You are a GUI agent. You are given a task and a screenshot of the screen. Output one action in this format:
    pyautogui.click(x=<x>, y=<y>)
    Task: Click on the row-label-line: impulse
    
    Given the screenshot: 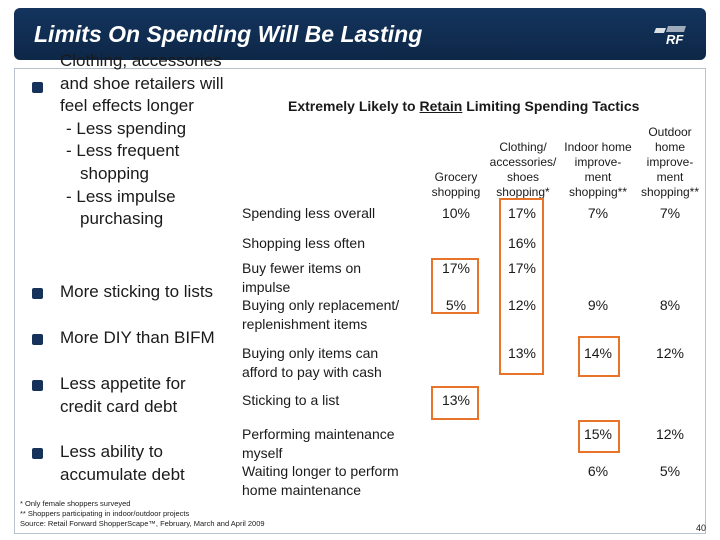 What is the action you would take?
    pyautogui.click(x=266, y=286)
    